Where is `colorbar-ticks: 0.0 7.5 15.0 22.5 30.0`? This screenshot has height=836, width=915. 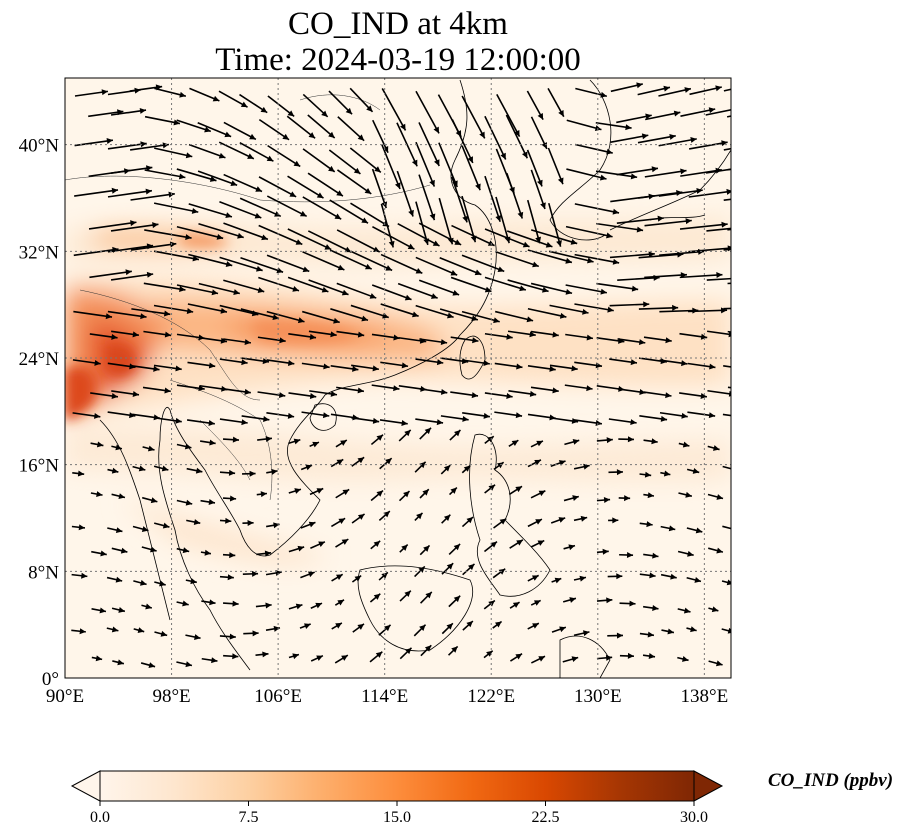
colorbar-ticks: 0.0 7.5 15.0 22.5 30.0 is located at coordinates (399, 813).